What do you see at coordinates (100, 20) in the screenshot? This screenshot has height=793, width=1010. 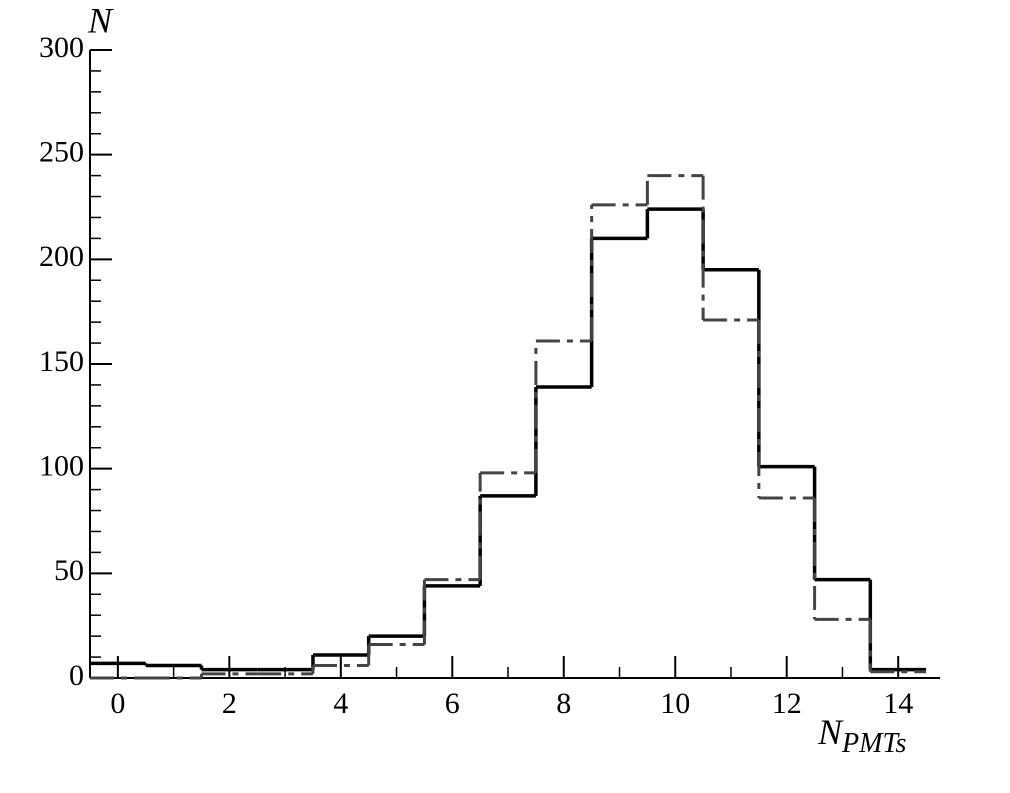 I see `y-axis-label: N` at bounding box center [100, 20].